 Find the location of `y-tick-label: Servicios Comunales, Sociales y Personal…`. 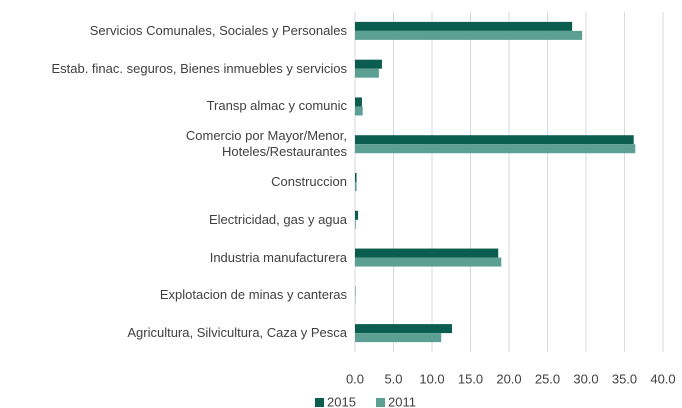

y-tick-label: Servicios Comunales, Sociales y Personal… is located at coordinates (218, 30).